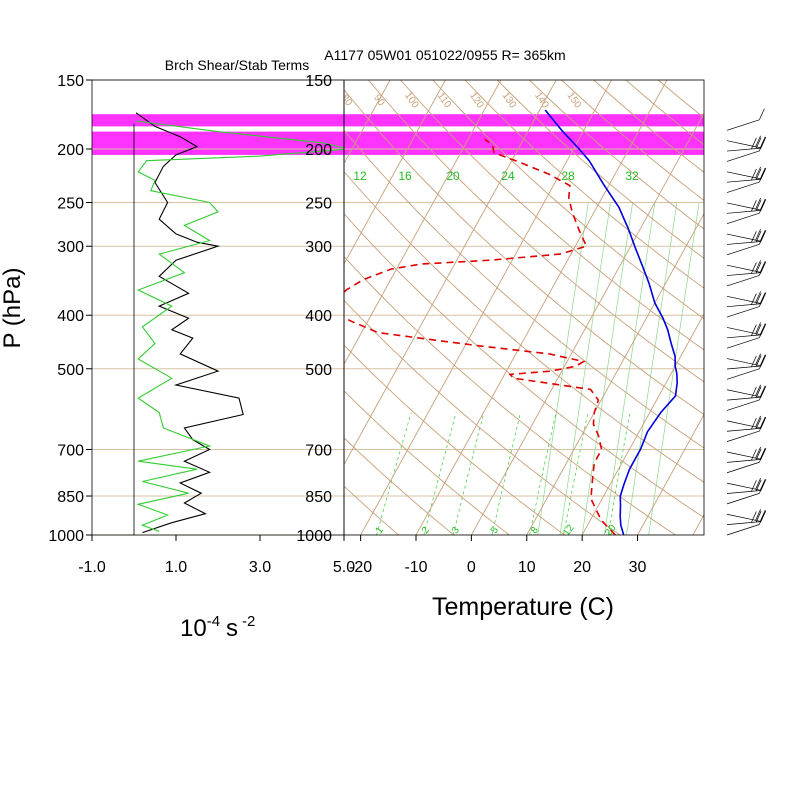 Image resolution: width=800 pixels, height=800 pixels. Describe the element at coordinates (92, 567) in the screenshot. I see `left-x-tick-label--1.0: -1.0` at that location.